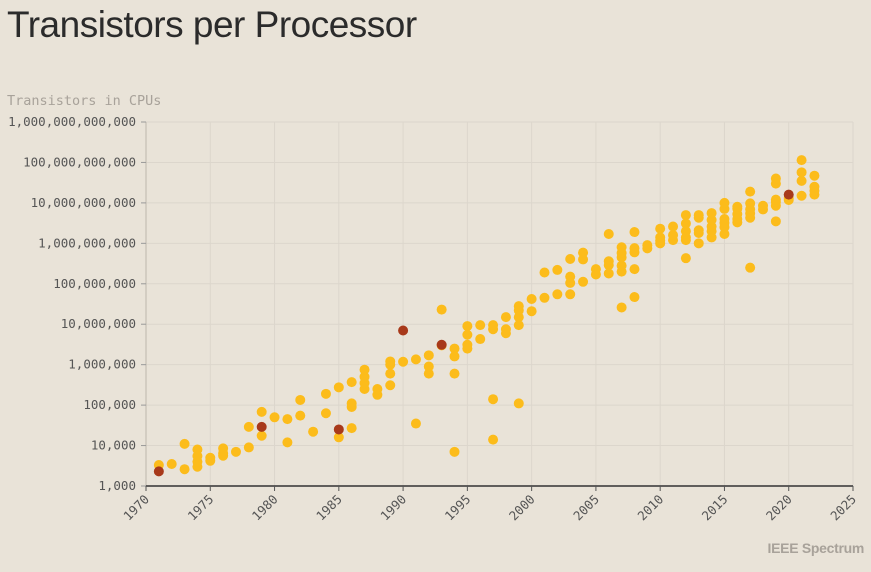 Image resolution: width=871 pixels, height=572 pixels. I want to click on x-tick-label: 2020, so click(779, 508).